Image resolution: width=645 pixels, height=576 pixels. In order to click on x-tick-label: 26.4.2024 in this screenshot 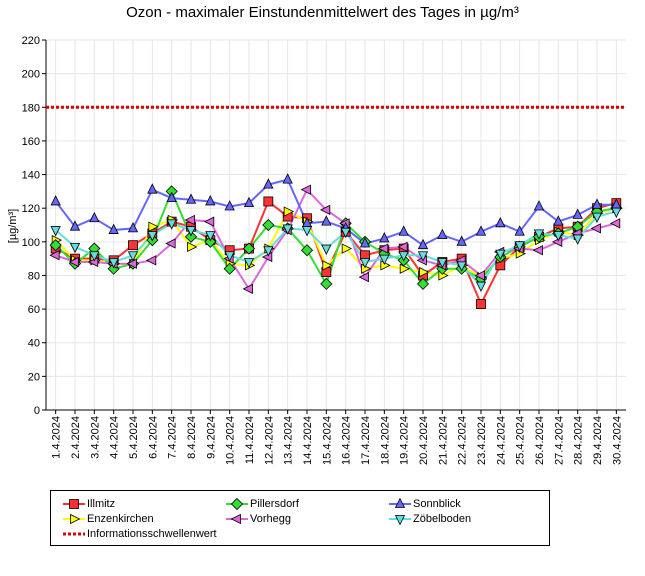, I will do `click(540, 440)`.